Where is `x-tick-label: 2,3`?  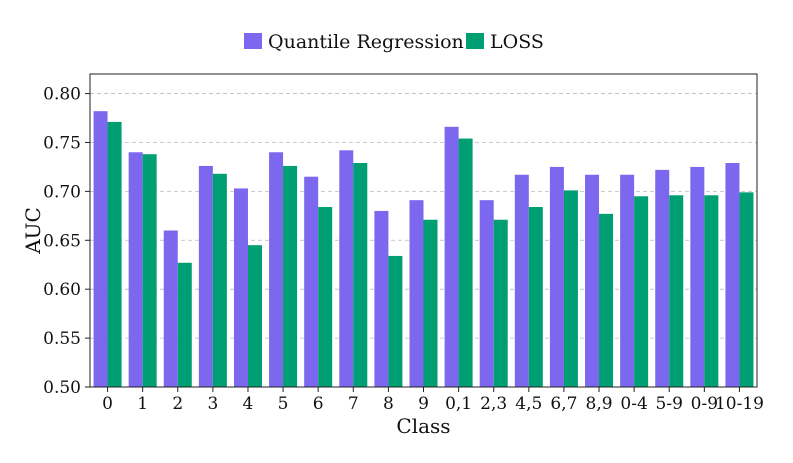
x-tick-label: 2,3 is located at coordinates (493, 404).